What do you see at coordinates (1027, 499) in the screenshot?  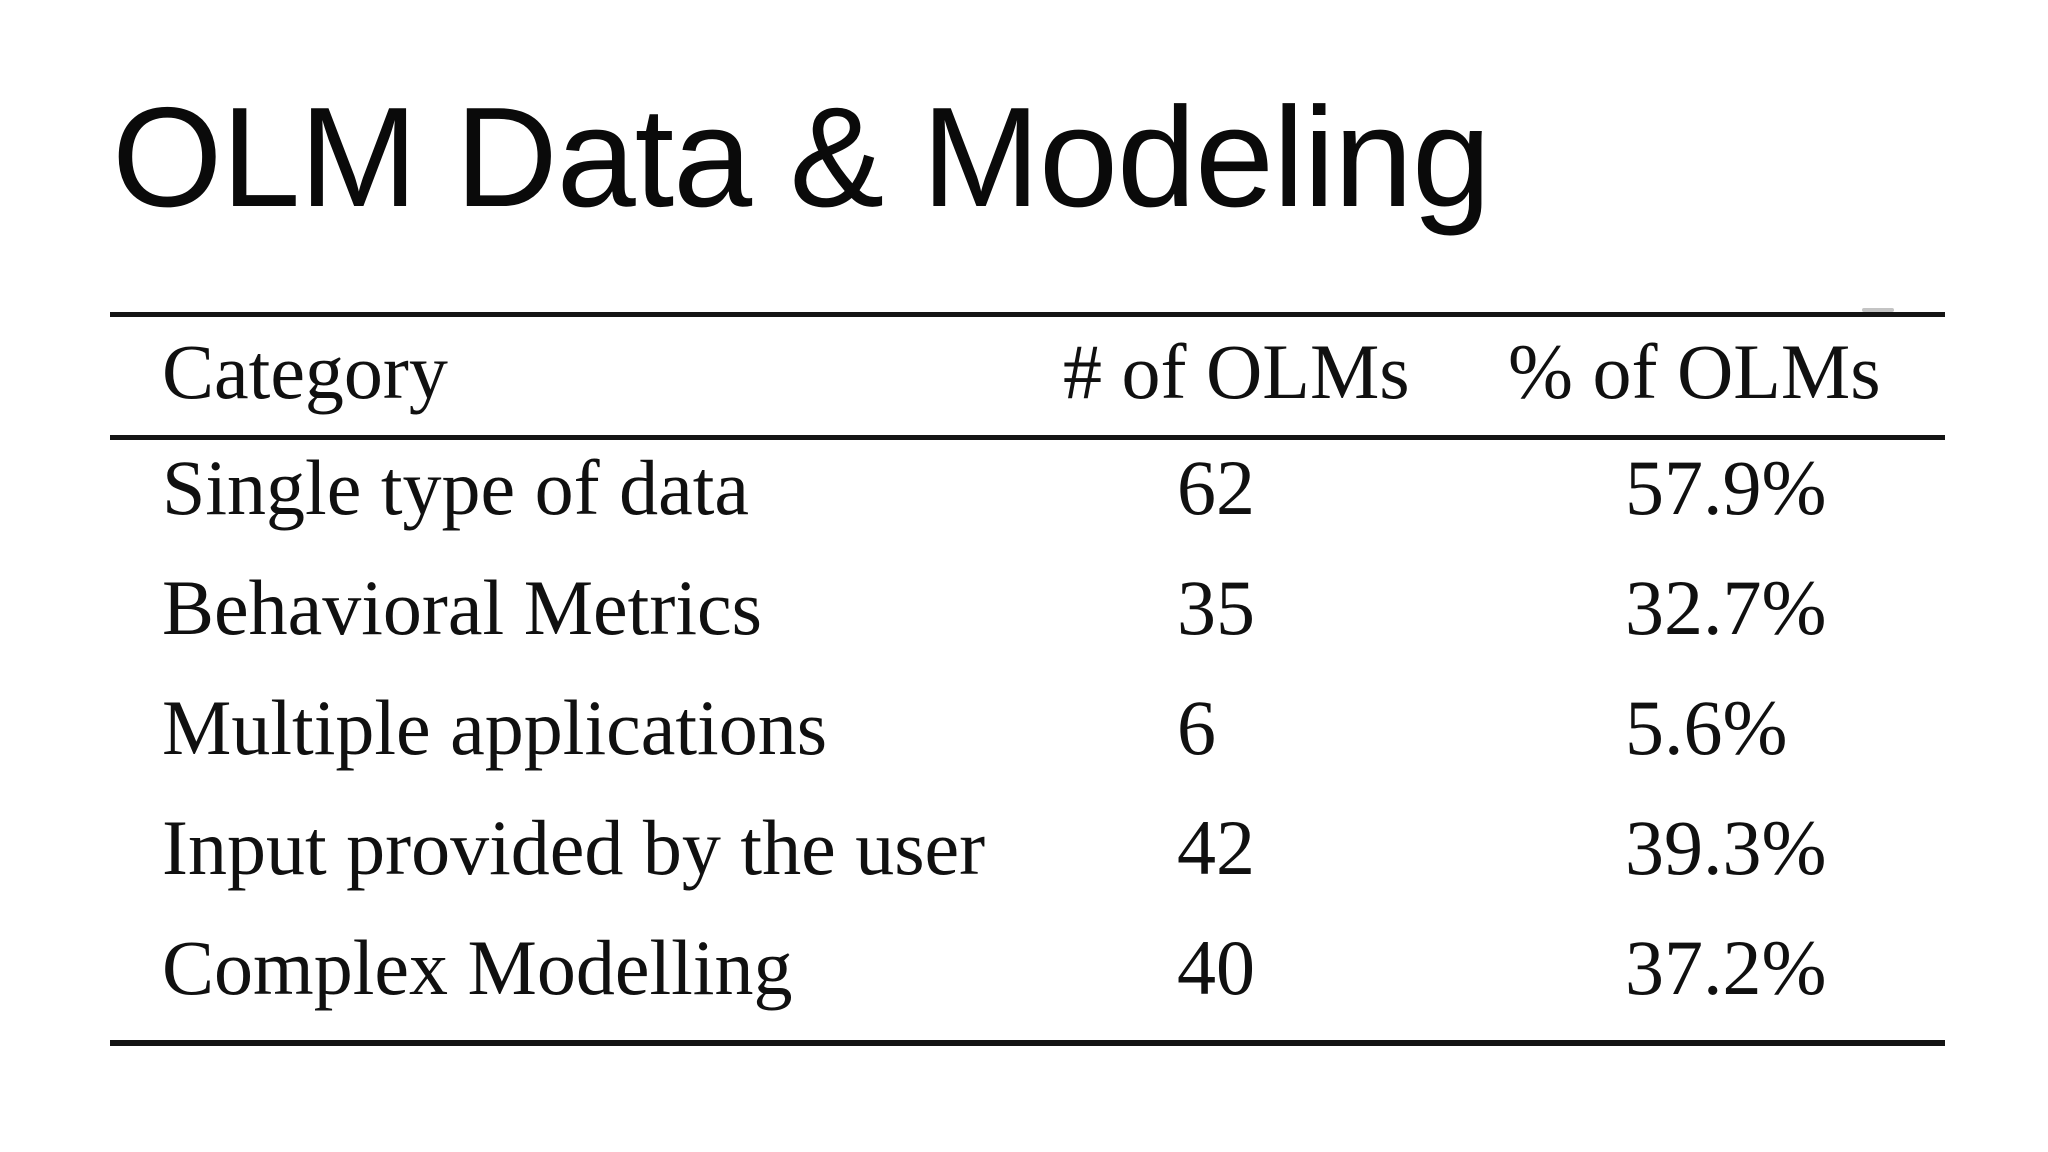 I see `table-row: Single type of data 62 57.9%` at bounding box center [1027, 499].